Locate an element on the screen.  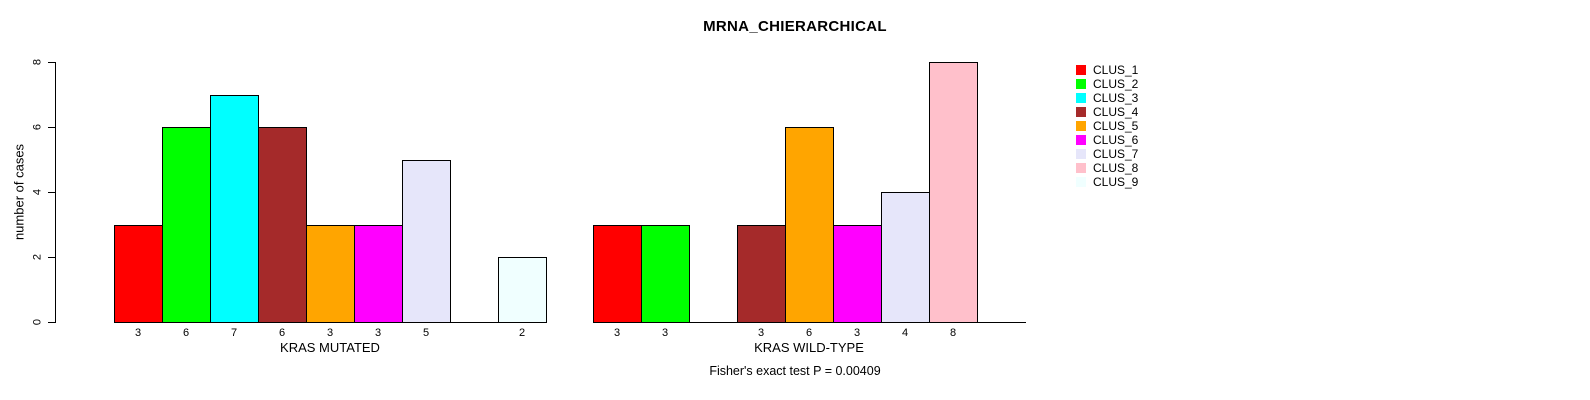
legend-item-clus_8: CLUS_8 is located at coordinates (1107, 168).